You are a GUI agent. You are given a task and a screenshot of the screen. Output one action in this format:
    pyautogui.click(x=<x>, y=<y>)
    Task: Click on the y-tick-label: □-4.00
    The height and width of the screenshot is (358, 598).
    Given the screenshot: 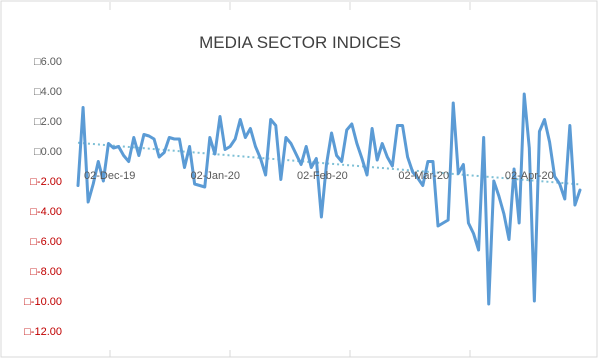 What is the action you would take?
    pyautogui.click(x=46, y=212)
    